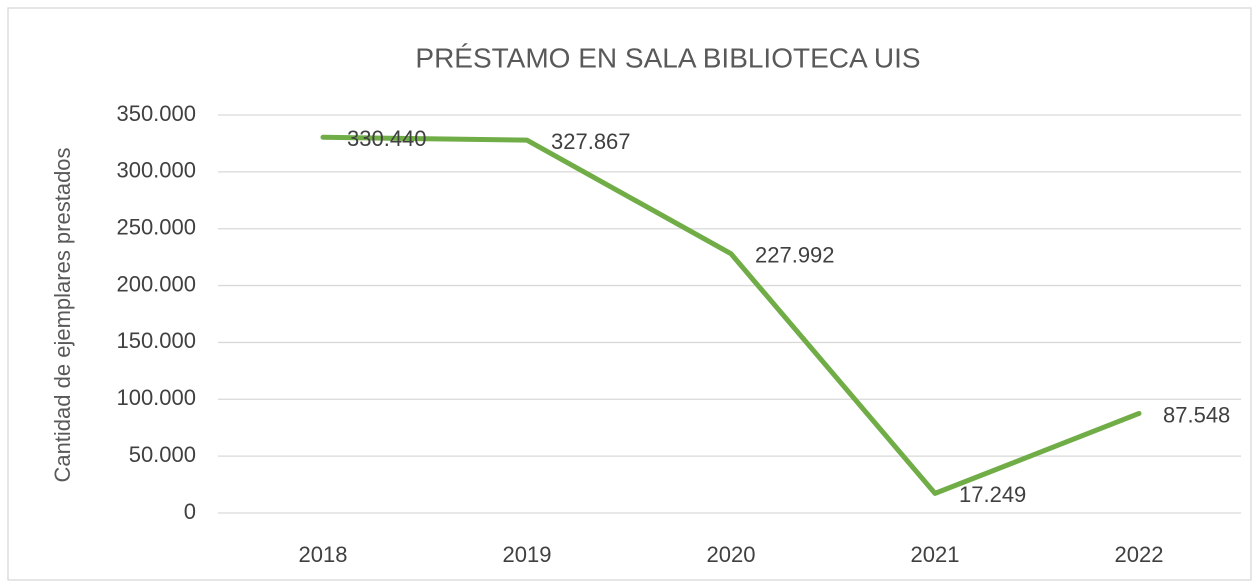  Describe the element at coordinates (1139, 554) in the screenshot. I see `x-tick-label: 2022` at that location.